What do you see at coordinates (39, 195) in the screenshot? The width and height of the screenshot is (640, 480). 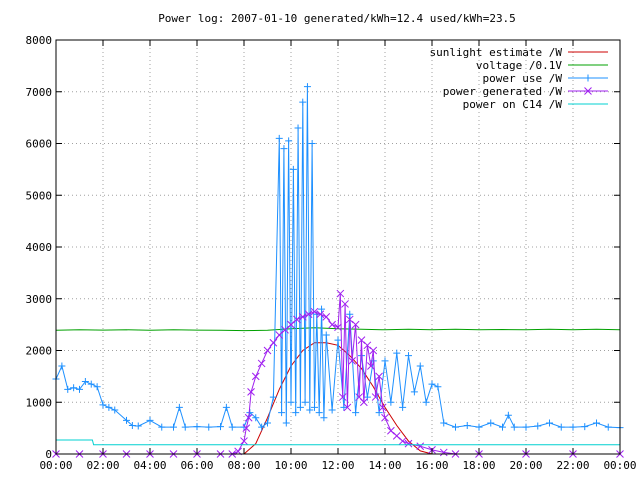 I see `y-tick-label: 5000` at bounding box center [39, 195].